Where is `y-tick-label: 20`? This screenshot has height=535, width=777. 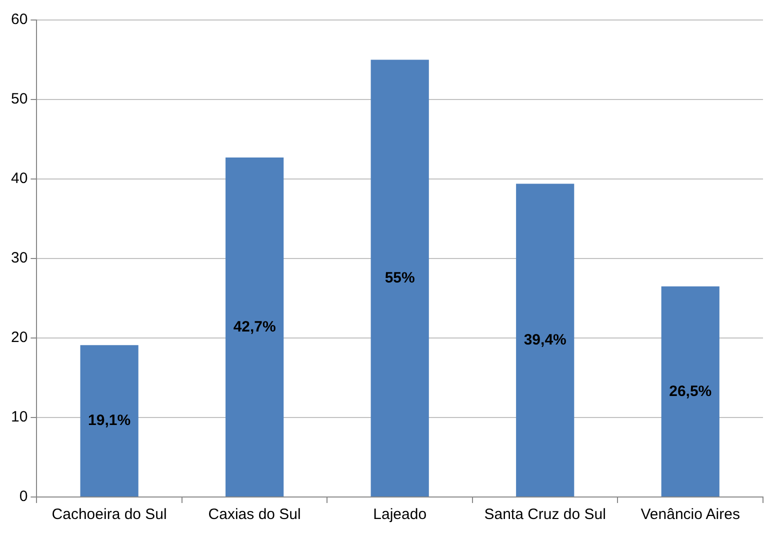
y-tick-label: 20 is located at coordinates (19, 337).